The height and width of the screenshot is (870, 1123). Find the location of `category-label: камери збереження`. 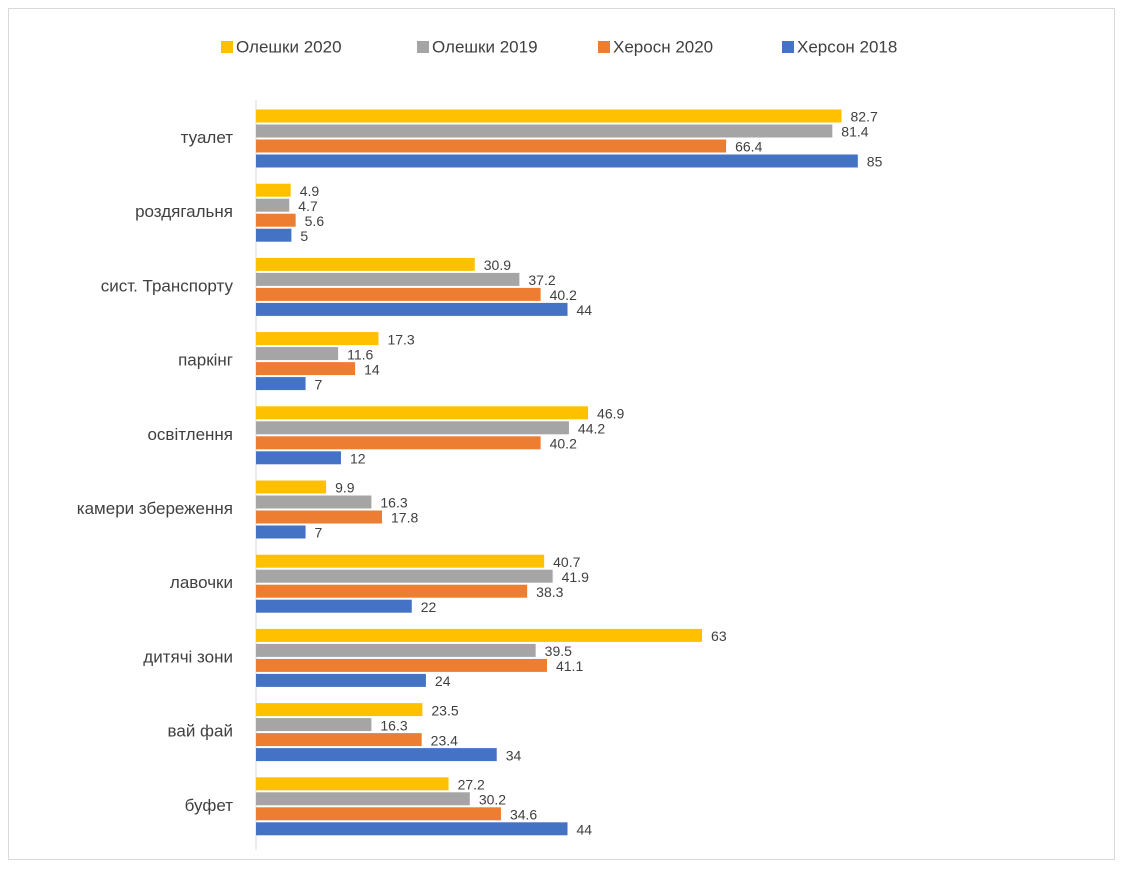

category-label: камери збереження is located at coordinates (155, 508).